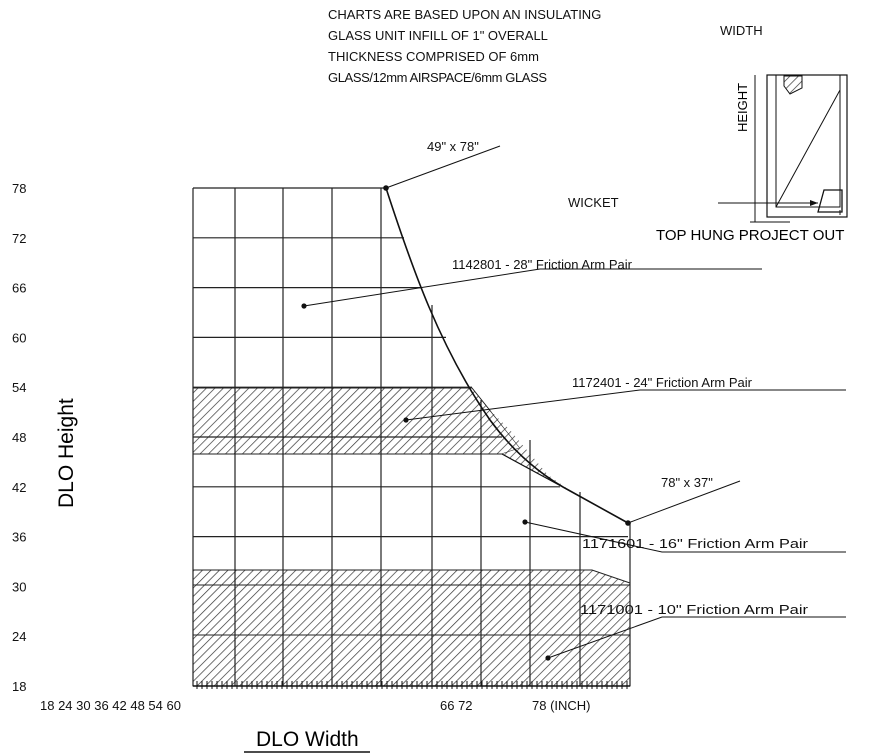 The image size is (884, 756). Describe the element at coordinates (437, 77) in the screenshot. I see `note-line-4: GLASS/12mm AIRSPACE/6mm GLASS` at that location.